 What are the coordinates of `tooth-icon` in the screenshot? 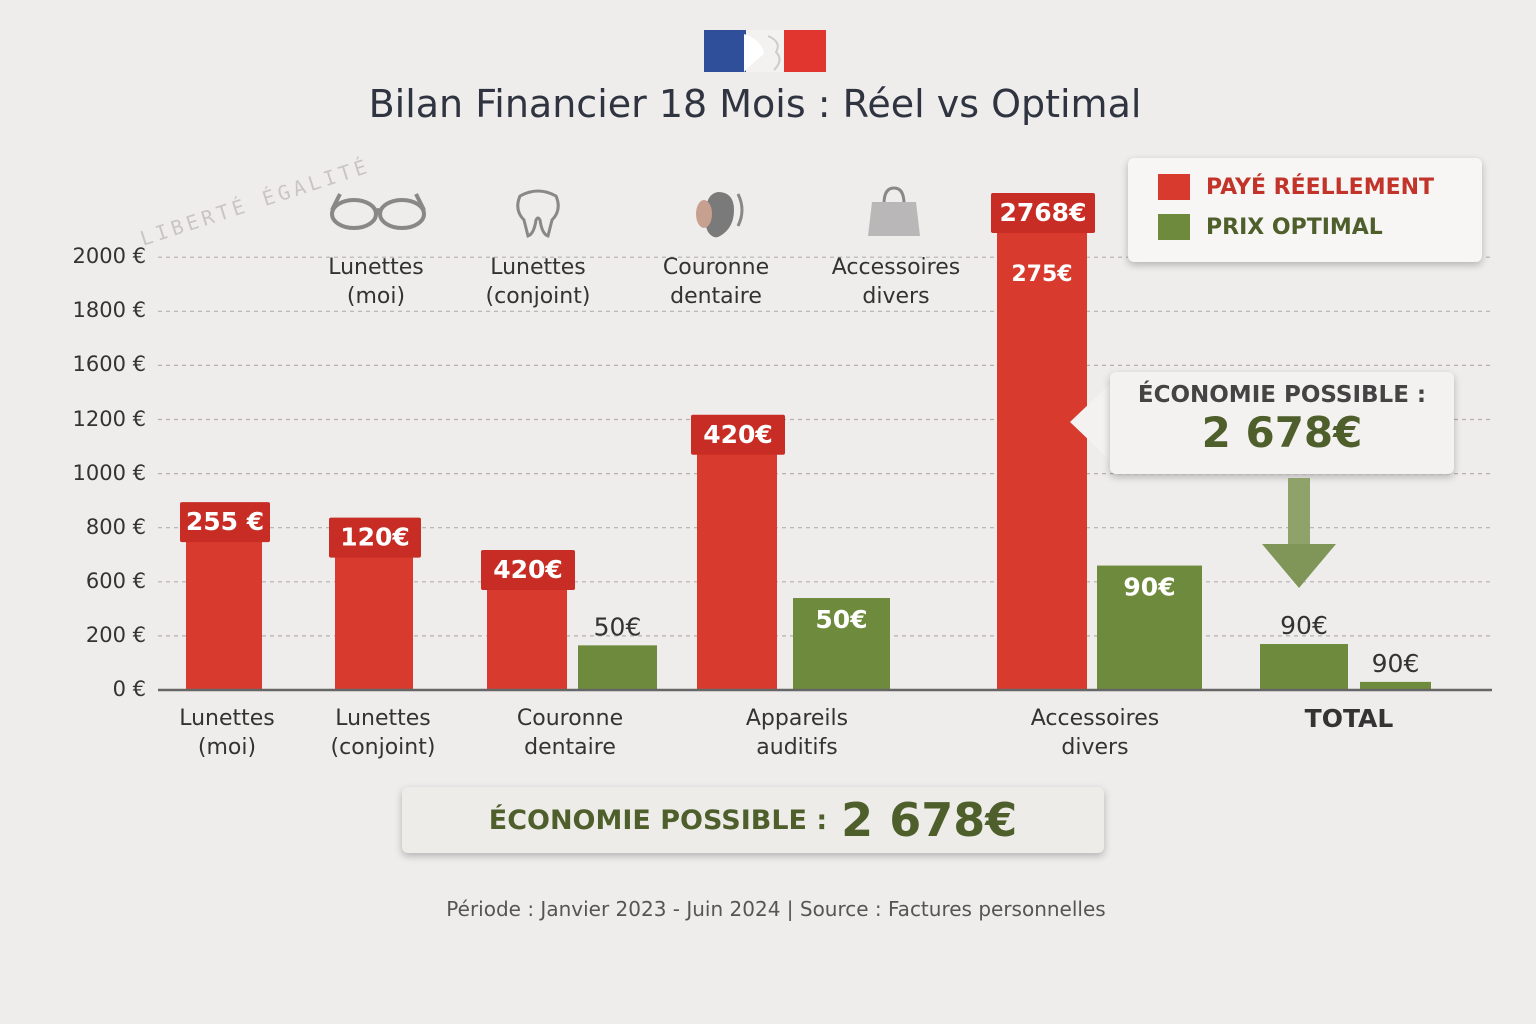 It's located at (538, 213).